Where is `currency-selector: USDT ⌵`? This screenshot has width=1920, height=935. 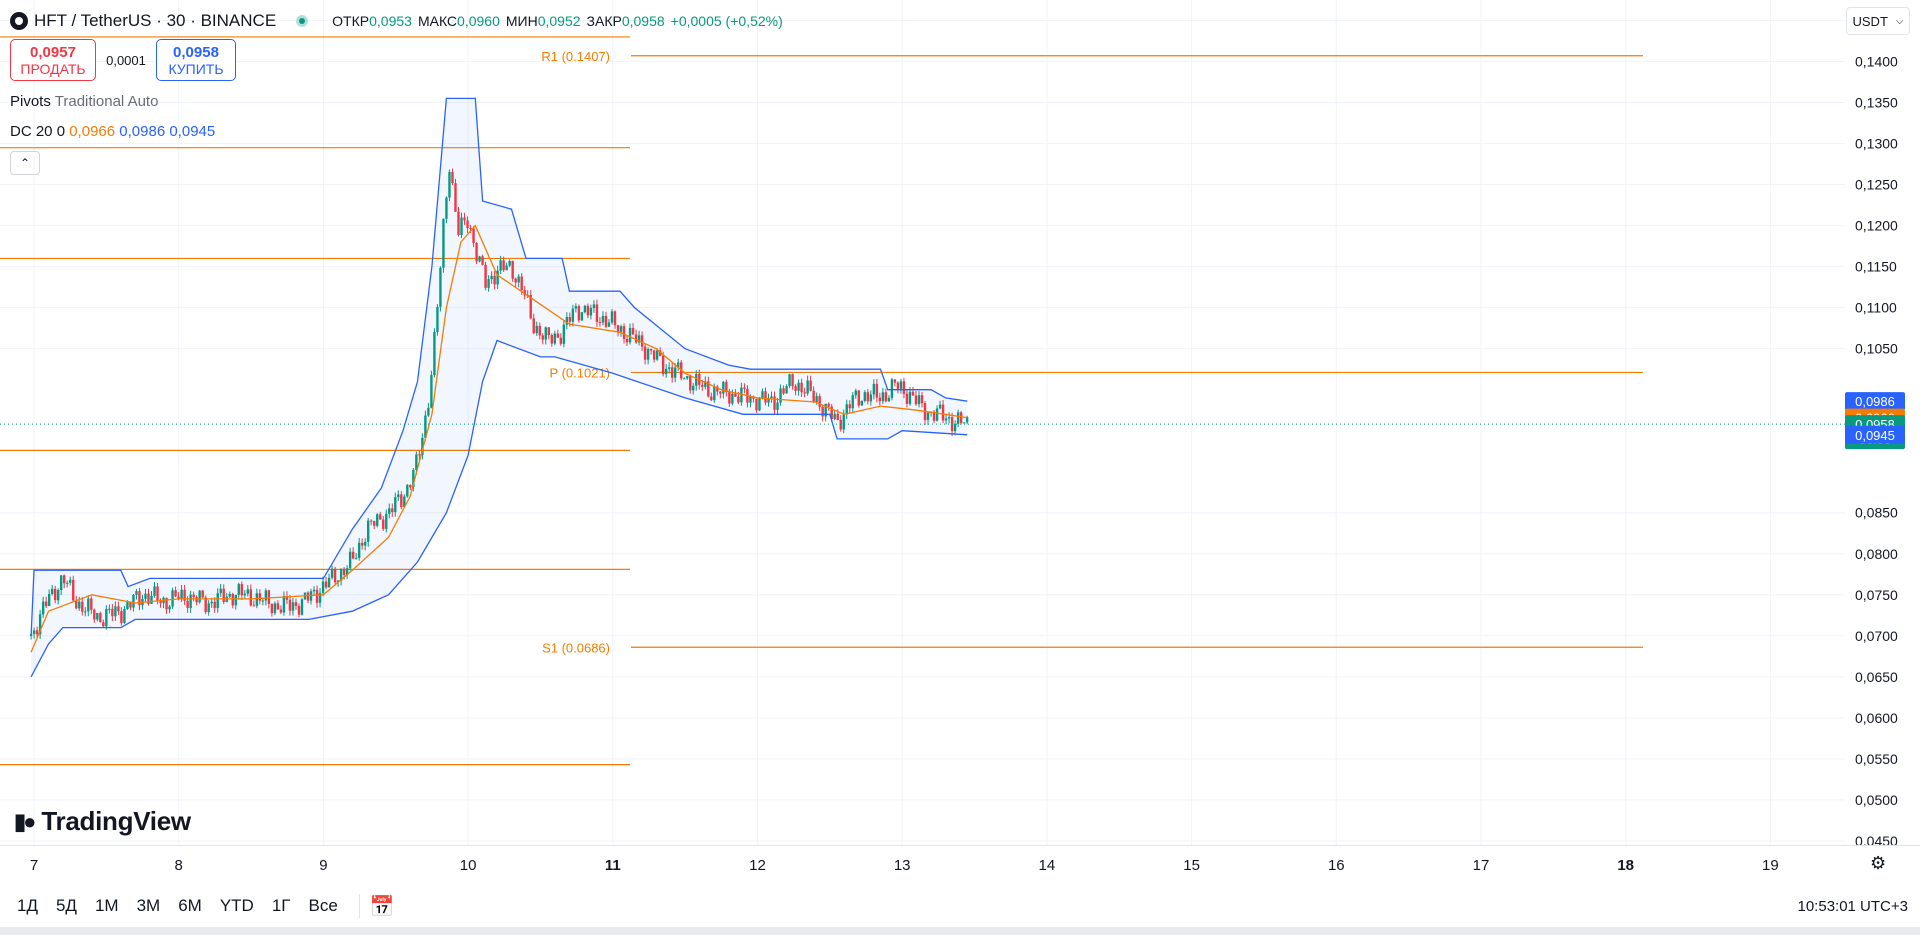 currency-selector: USDT ⌵ is located at coordinates (1878, 21).